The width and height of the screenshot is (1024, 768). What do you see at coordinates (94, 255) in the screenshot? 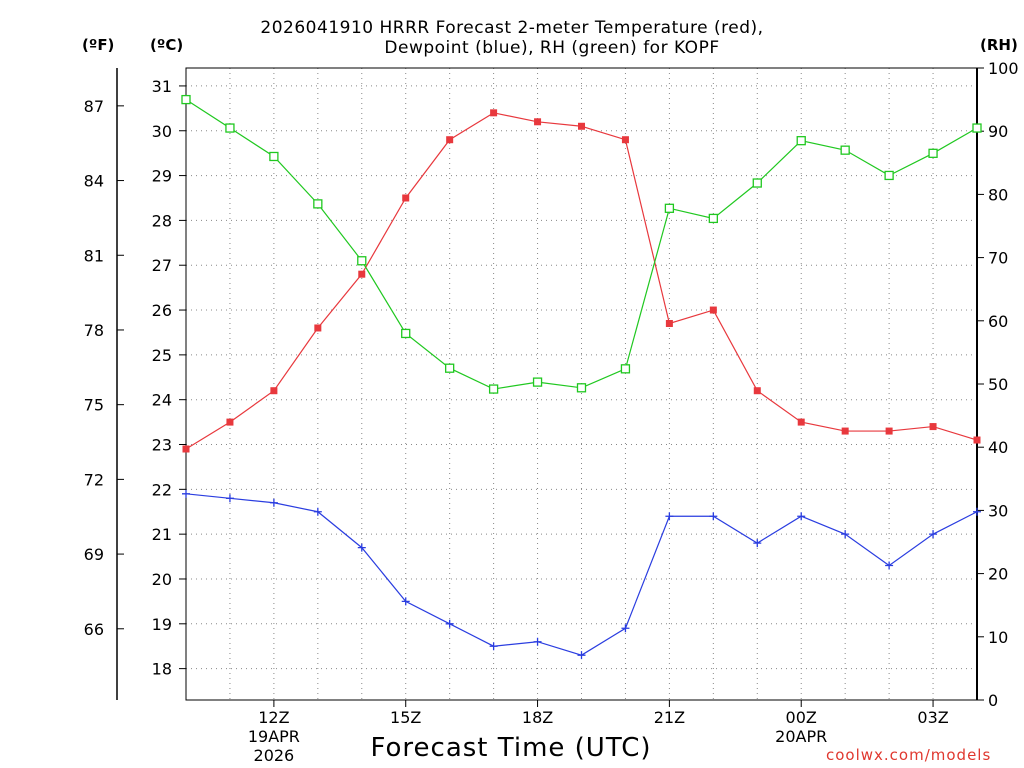
I see `fahrenheit-tick-label: 81` at bounding box center [94, 255].